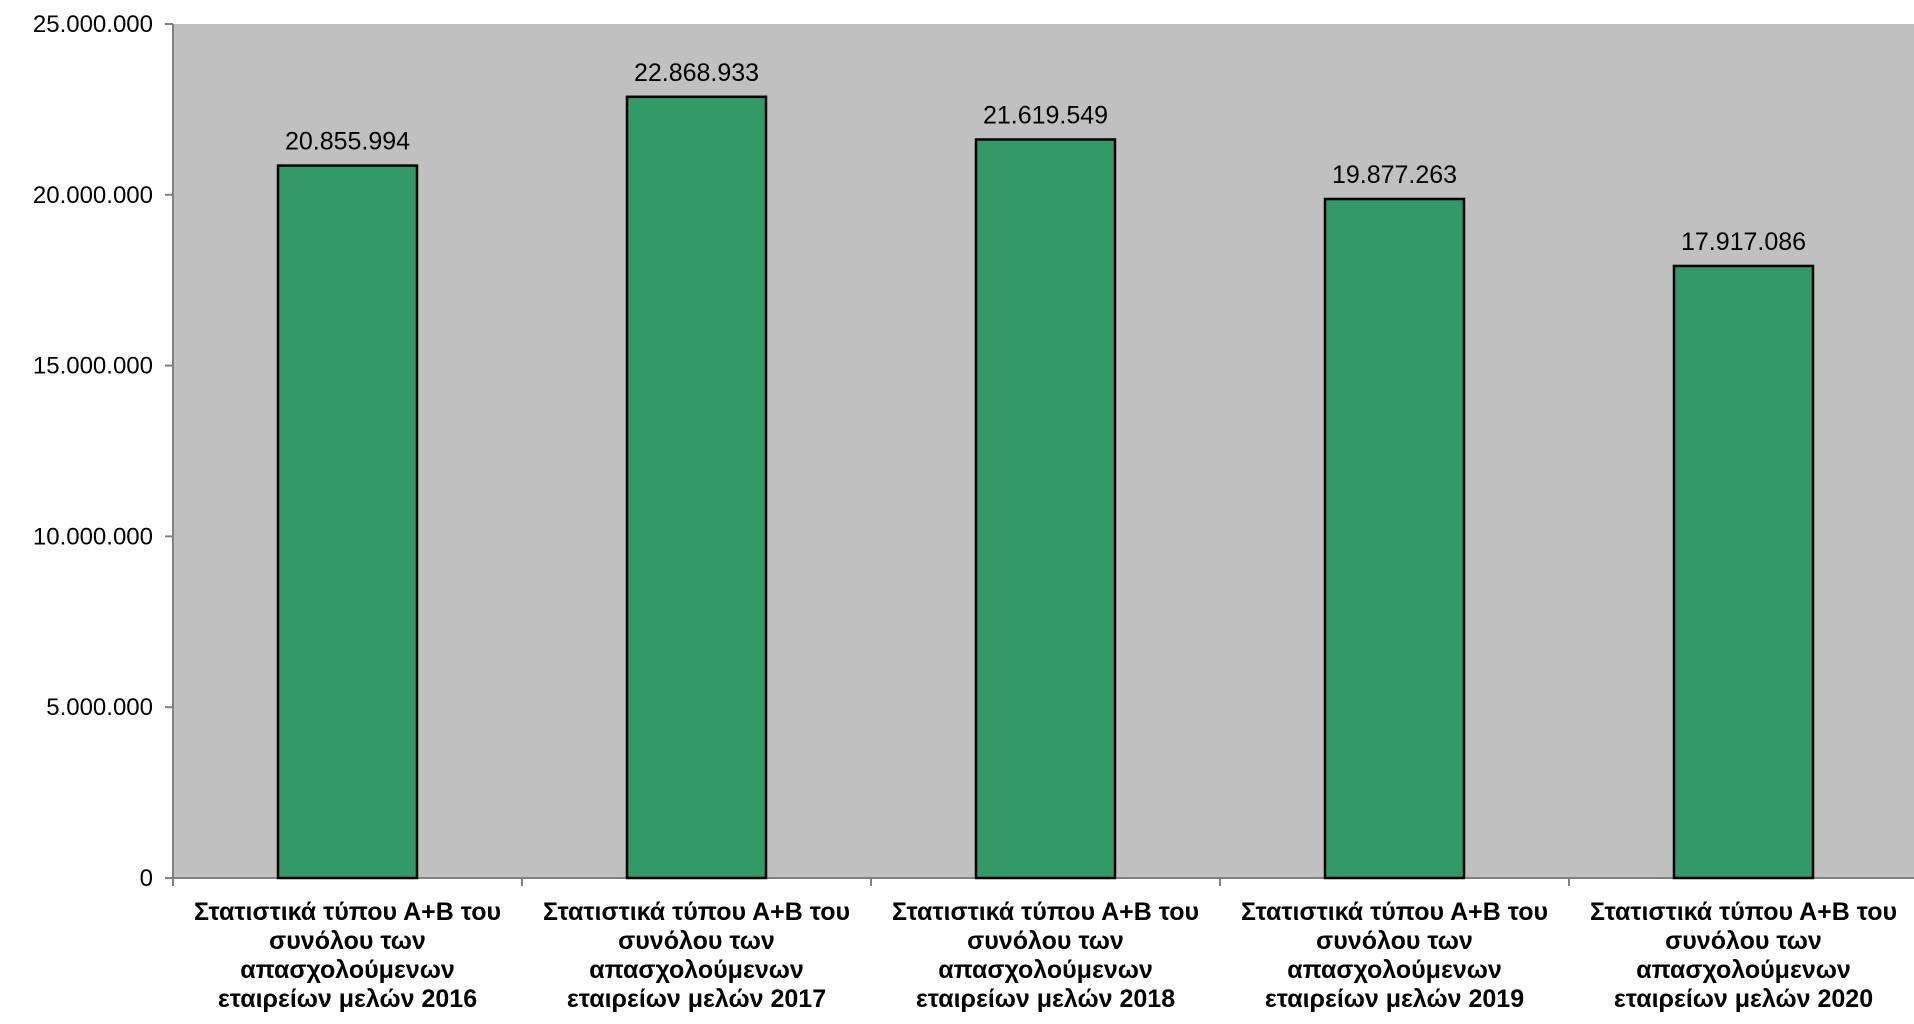 This screenshot has height=1024, width=1914. What do you see at coordinates (1045, 115) in the screenshot?
I see `data-label: 21.619.549` at bounding box center [1045, 115].